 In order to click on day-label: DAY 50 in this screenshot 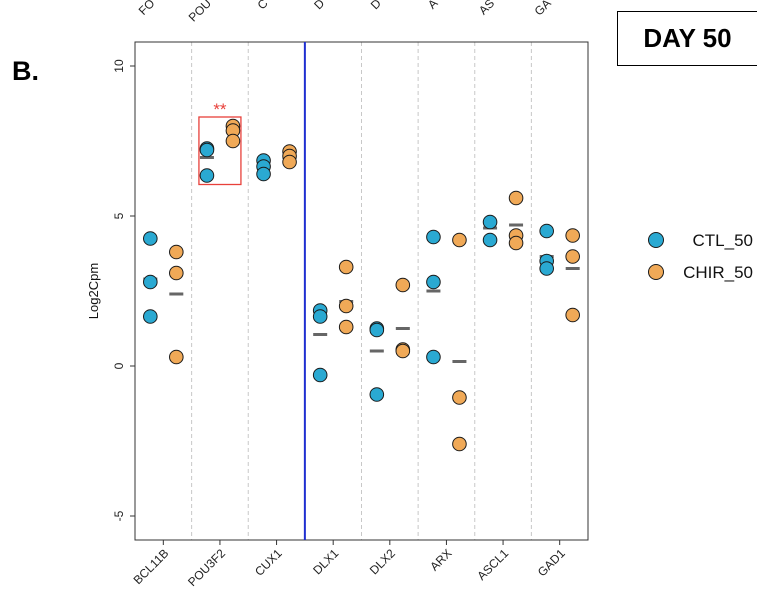, I will do `click(687, 38)`.